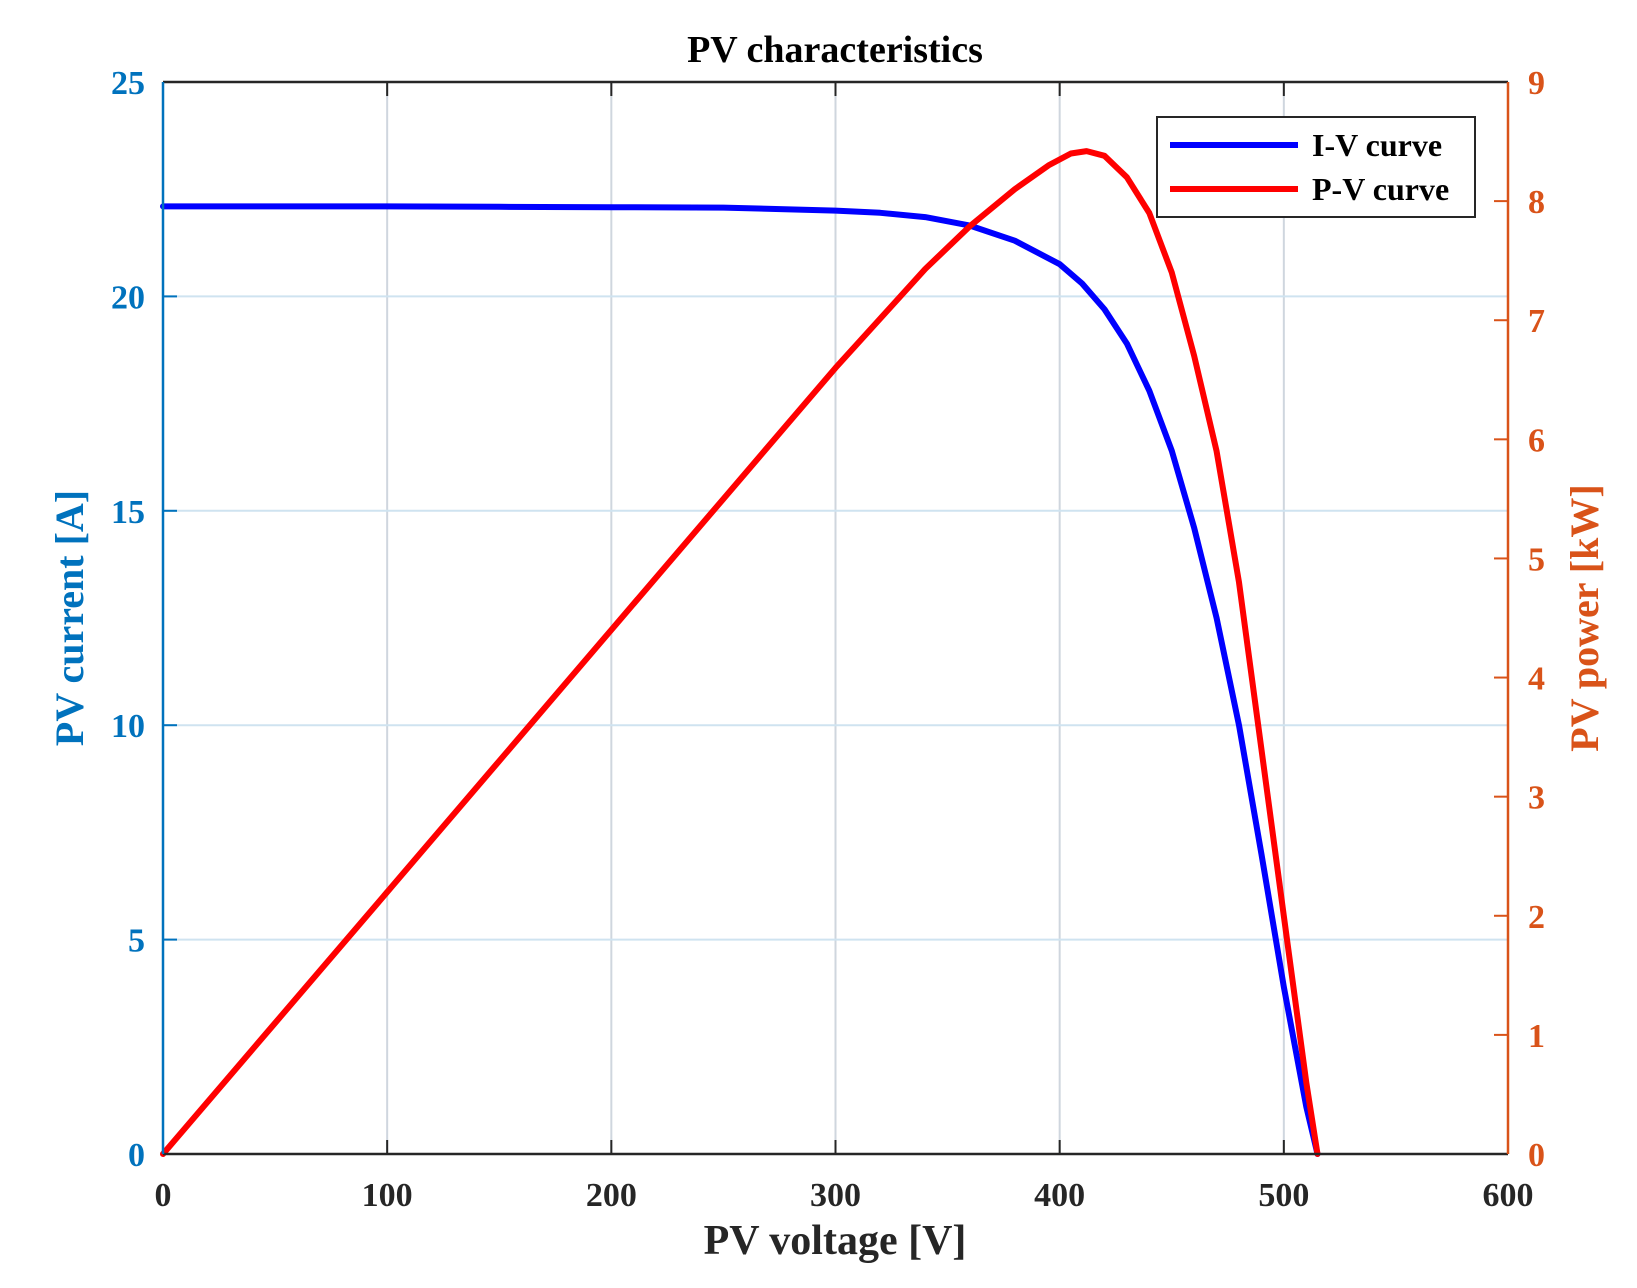  Describe the element at coordinates (128, 297) in the screenshot. I see `y-left-tick-label: 20` at that location.